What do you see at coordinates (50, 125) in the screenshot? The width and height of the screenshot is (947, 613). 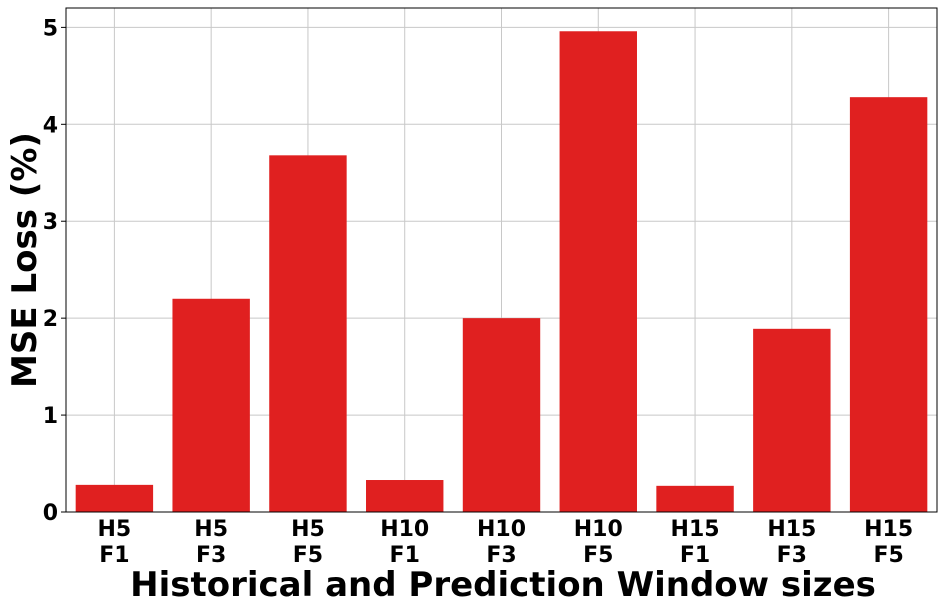 I see `y-tick-label: 4` at bounding box center [50, 125].